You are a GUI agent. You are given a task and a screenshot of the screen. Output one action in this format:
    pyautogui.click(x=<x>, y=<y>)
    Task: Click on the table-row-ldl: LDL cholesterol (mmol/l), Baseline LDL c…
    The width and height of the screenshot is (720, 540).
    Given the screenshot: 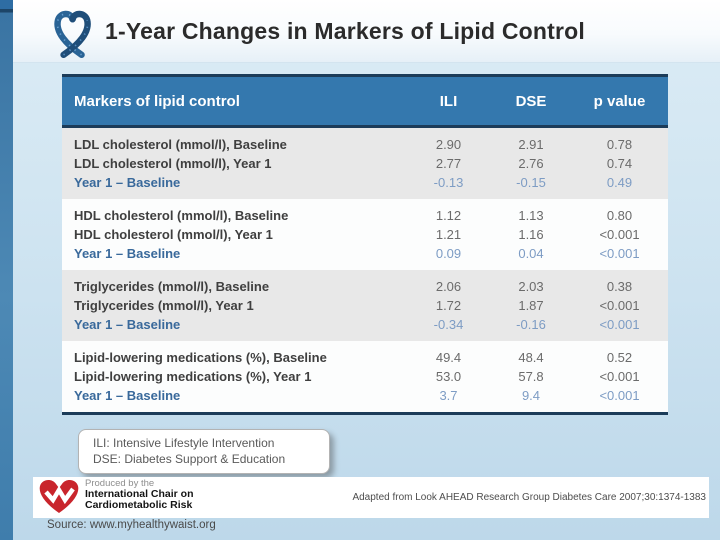 What is the action you would take?
    pyautogui.click(x=365, y=163)
    